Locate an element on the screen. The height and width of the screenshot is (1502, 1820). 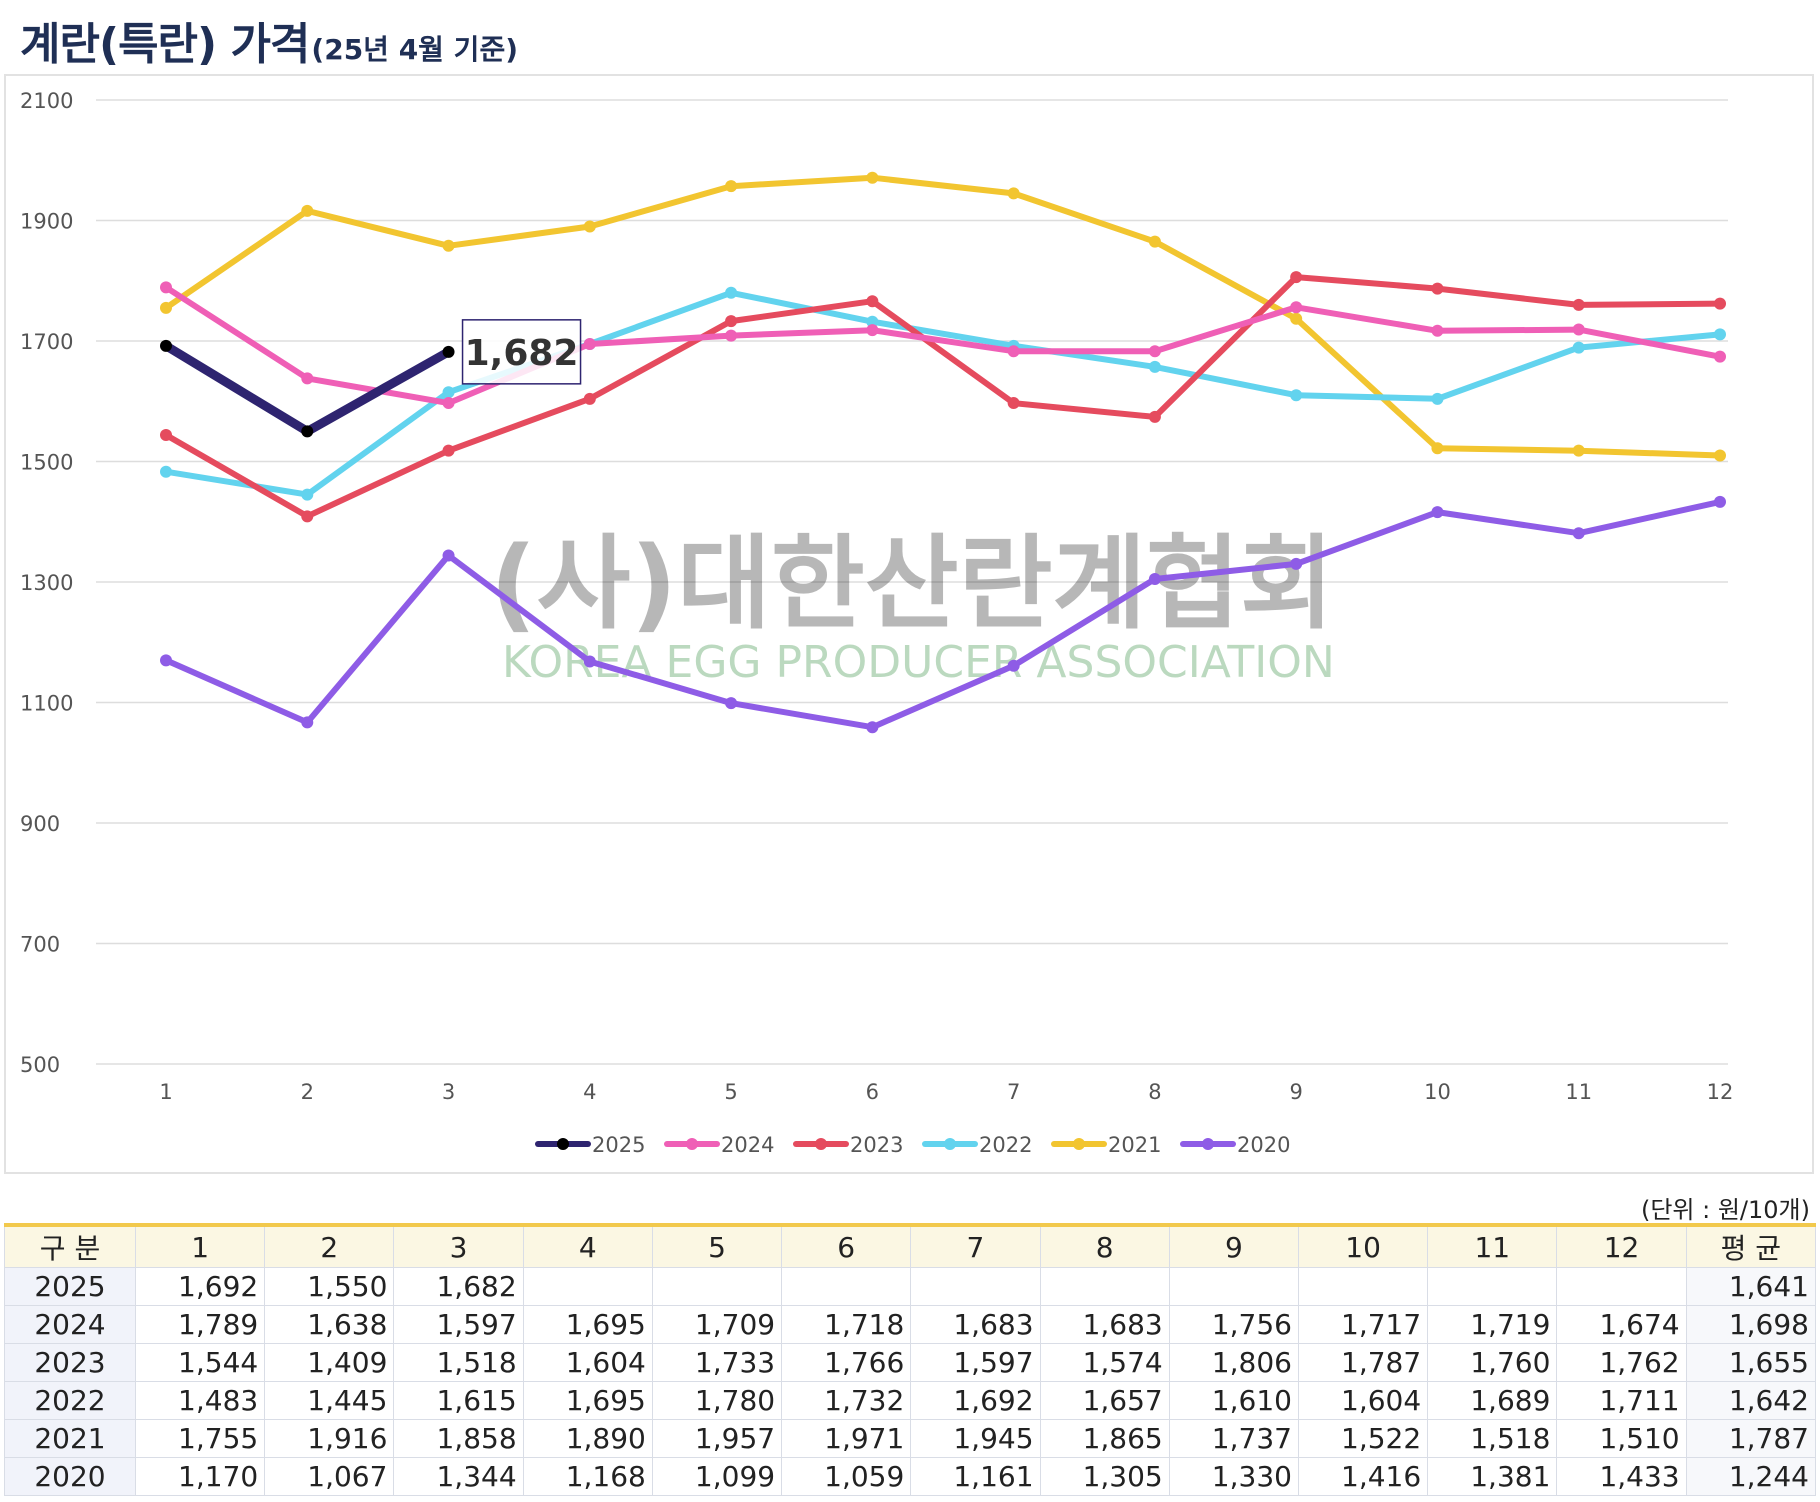
legend-item-2023: 2023 is located at coordinates (848, 1145).